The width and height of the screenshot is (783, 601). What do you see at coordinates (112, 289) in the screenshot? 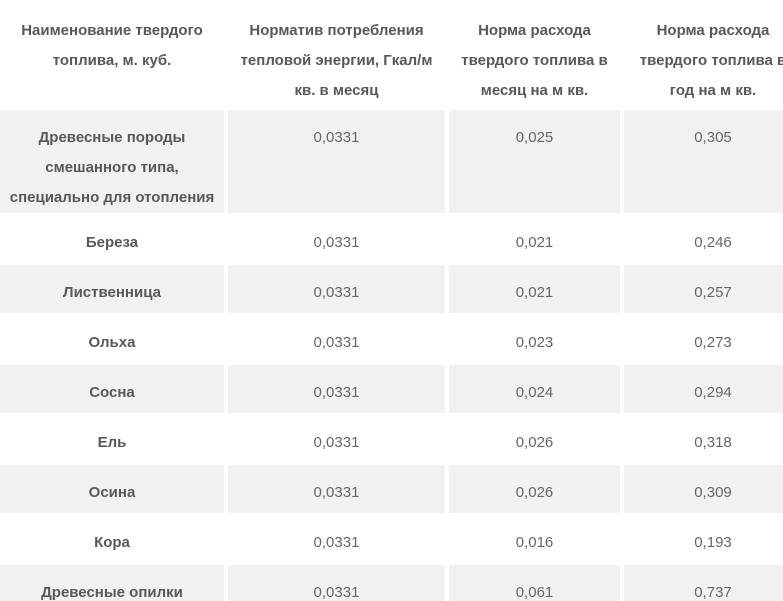
I see `fuel-name-cell: Лиственница` at bounding box center [112, 289].